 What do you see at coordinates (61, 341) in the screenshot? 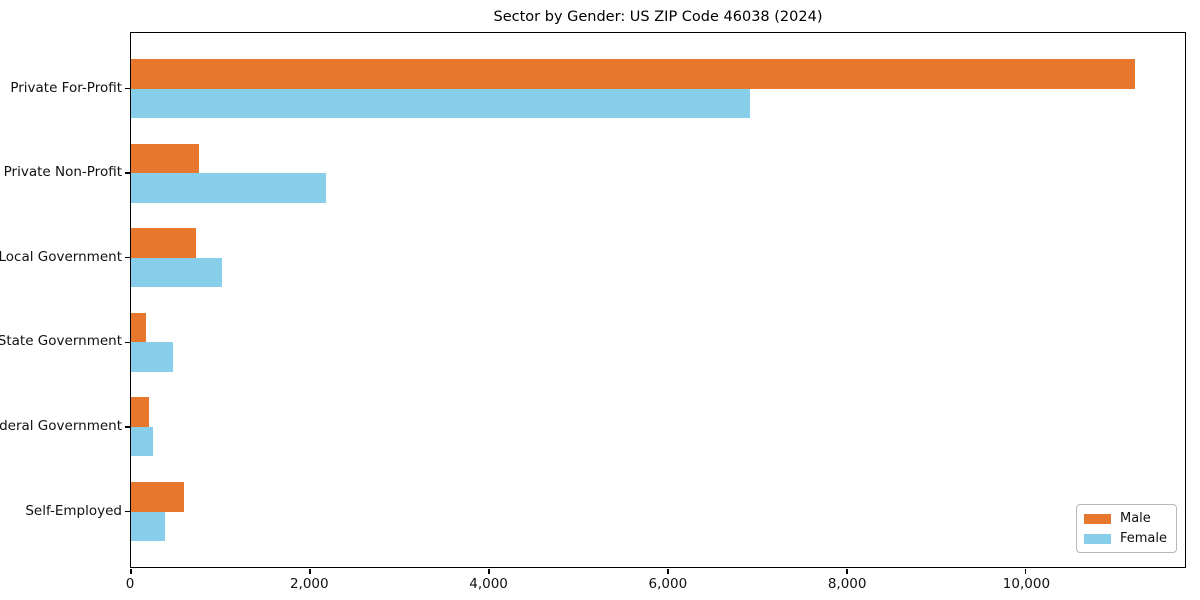
I see `y-axis-label-state-government: State Government` at bounding box center [61, 341].